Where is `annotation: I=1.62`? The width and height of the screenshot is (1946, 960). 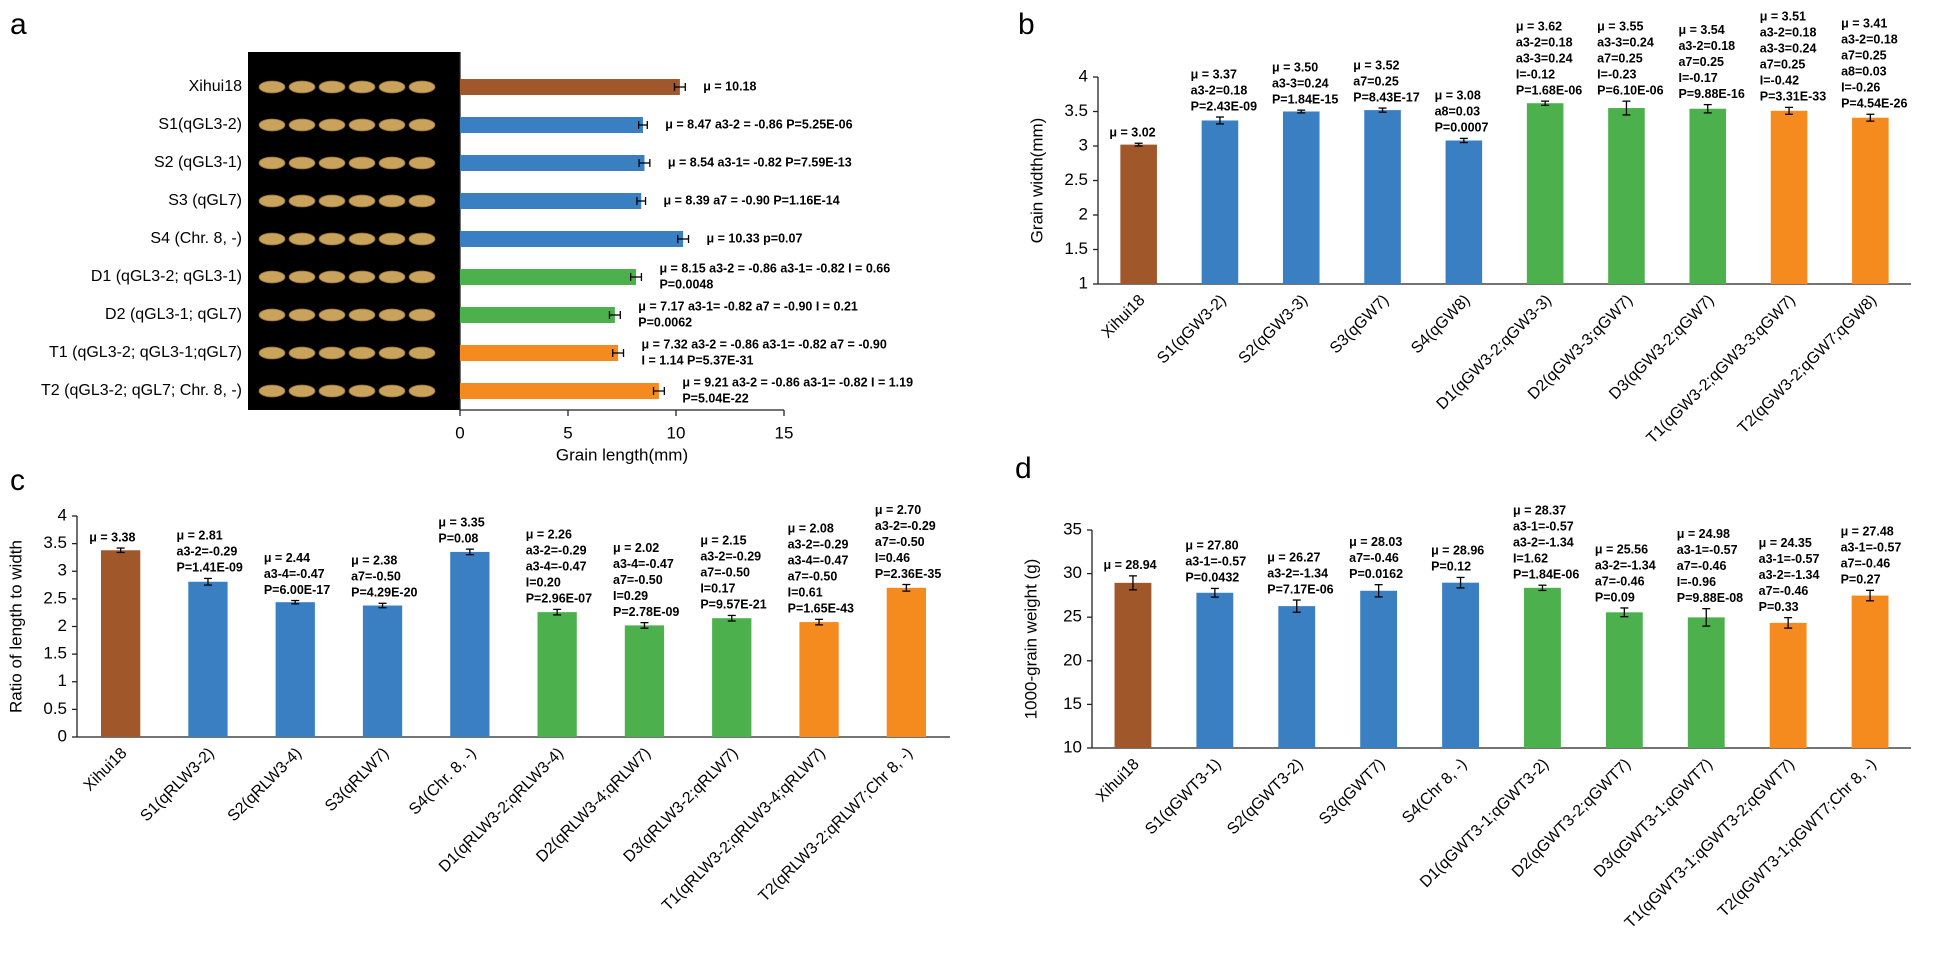 annotation: I=1.62 is located at coordinates (1530, 558).